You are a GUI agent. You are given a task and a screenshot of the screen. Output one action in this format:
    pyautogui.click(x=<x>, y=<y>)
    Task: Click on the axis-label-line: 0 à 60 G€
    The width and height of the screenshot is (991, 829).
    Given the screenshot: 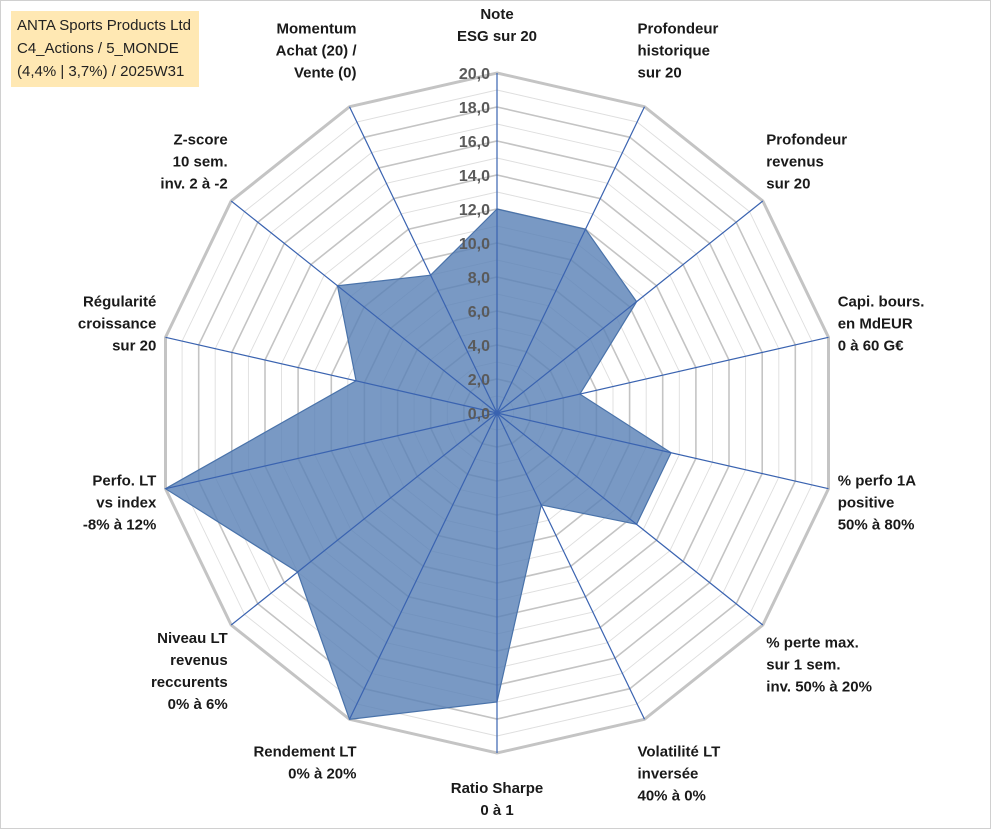 What is the action you would take?
    pyautogui.click(x=871, y=345)
    